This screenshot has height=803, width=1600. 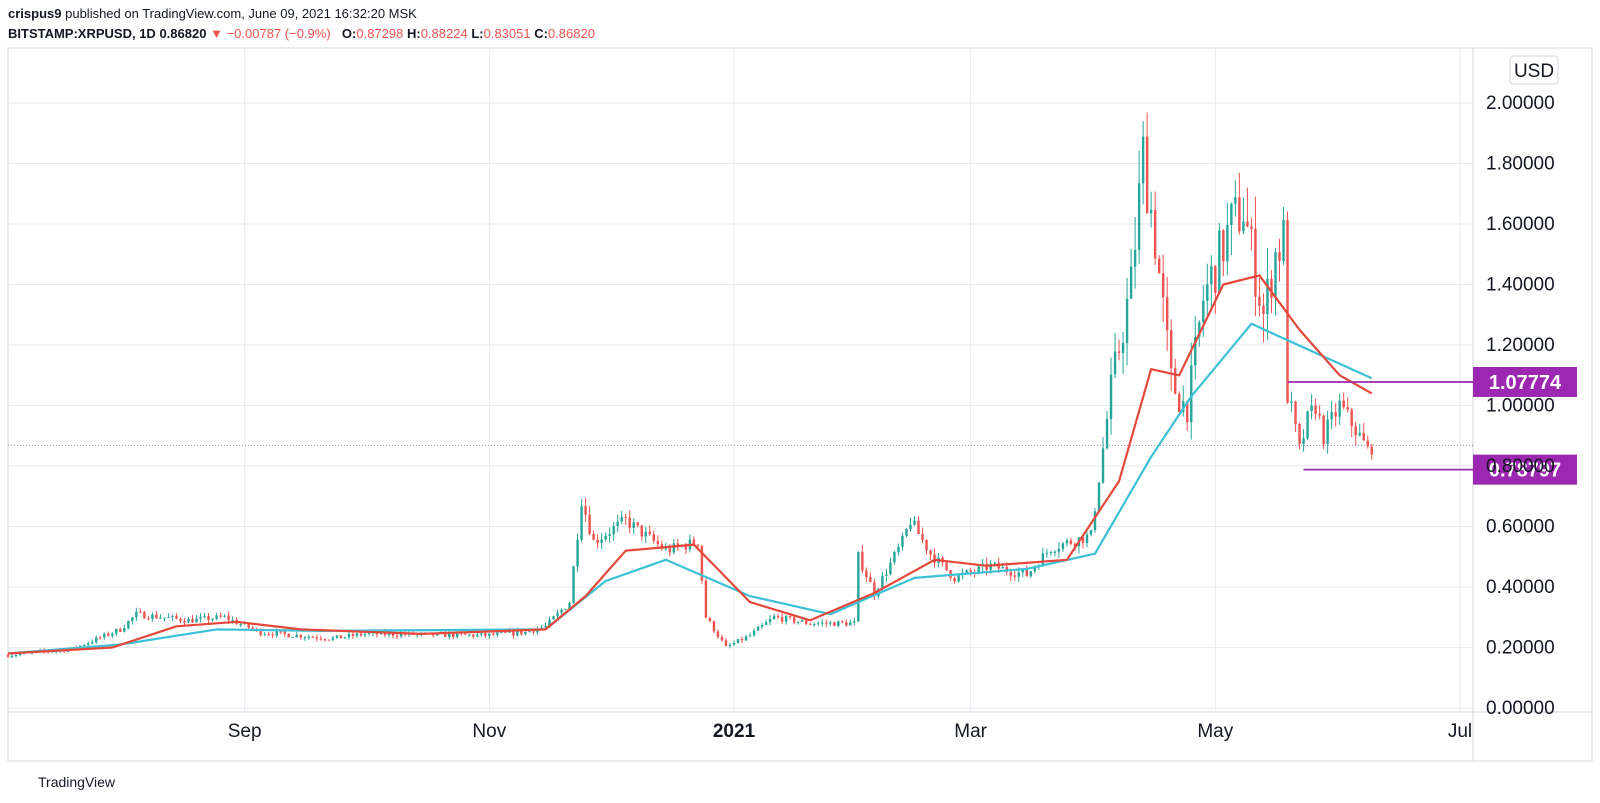 What do you see at coordinates (77, 782) in the screenshot?
I see `brand-label: TradingView` at bounding box center [77, 782].